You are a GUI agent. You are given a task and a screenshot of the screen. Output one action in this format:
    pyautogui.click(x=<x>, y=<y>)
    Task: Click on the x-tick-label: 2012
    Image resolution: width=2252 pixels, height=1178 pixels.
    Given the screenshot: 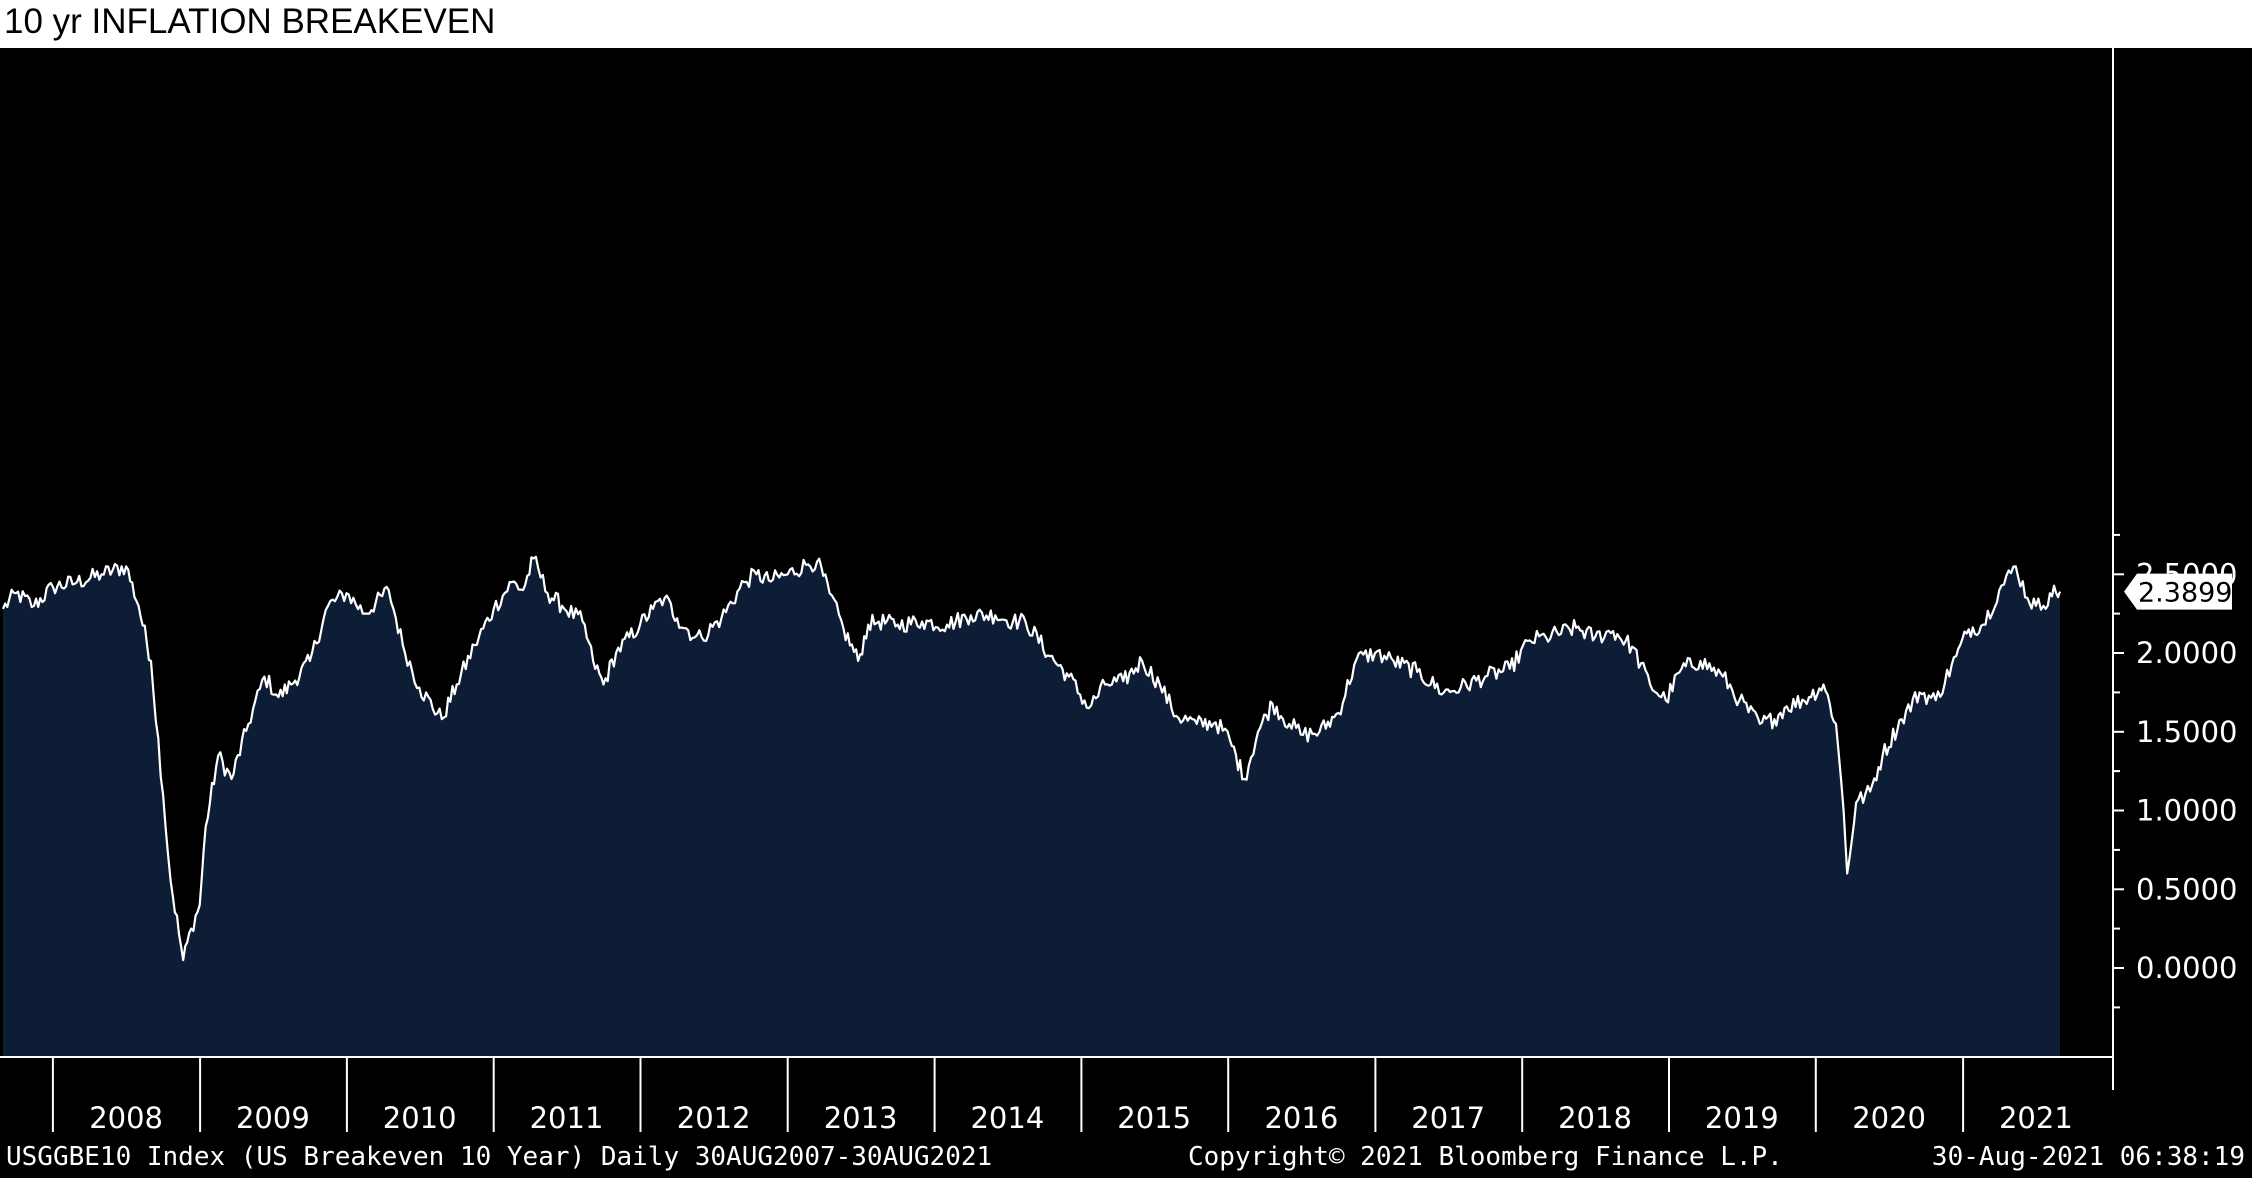 What is the action you would take?
    pyautogui.click(x=714, y=1118)
    